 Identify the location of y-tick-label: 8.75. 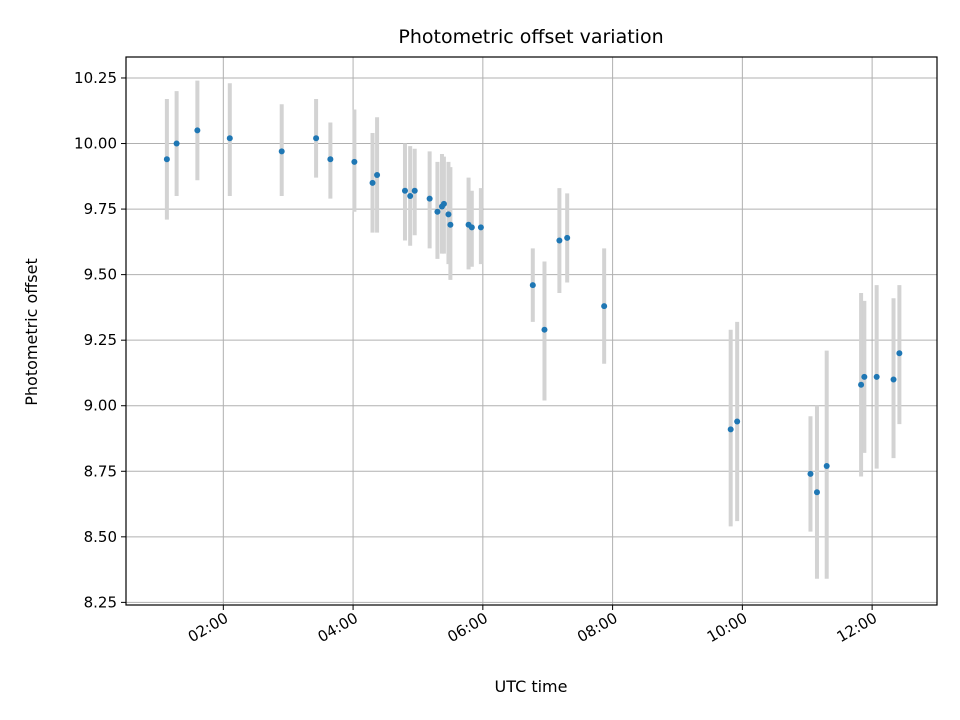
(100, 471).